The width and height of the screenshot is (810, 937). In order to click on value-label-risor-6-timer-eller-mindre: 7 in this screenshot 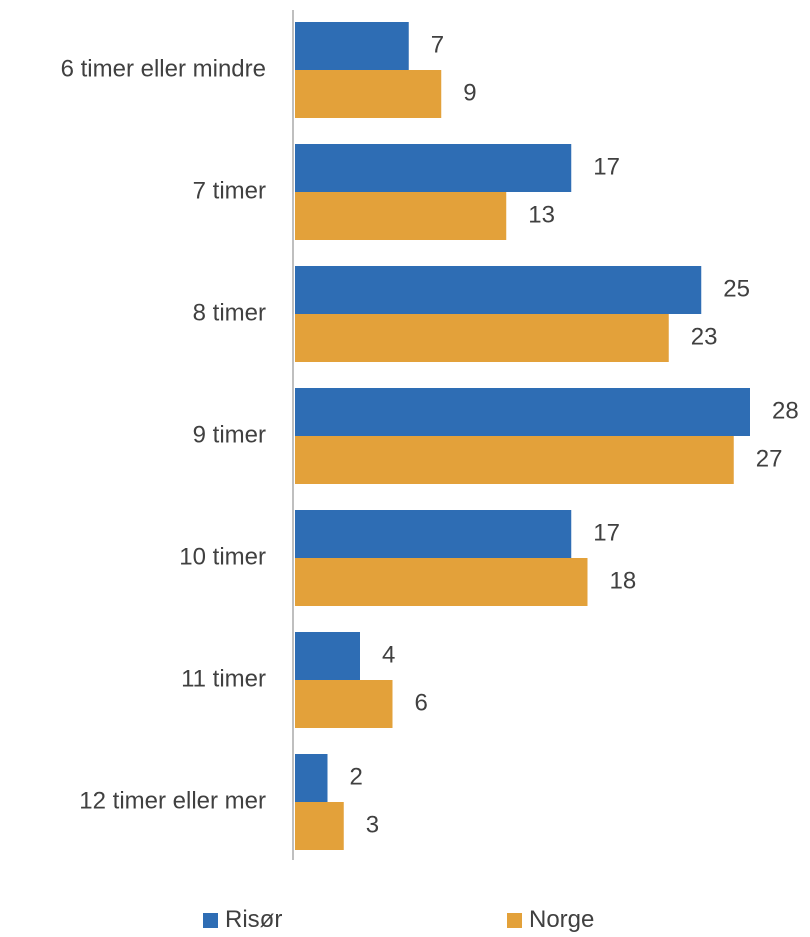, I will do `click(437, 44)`.